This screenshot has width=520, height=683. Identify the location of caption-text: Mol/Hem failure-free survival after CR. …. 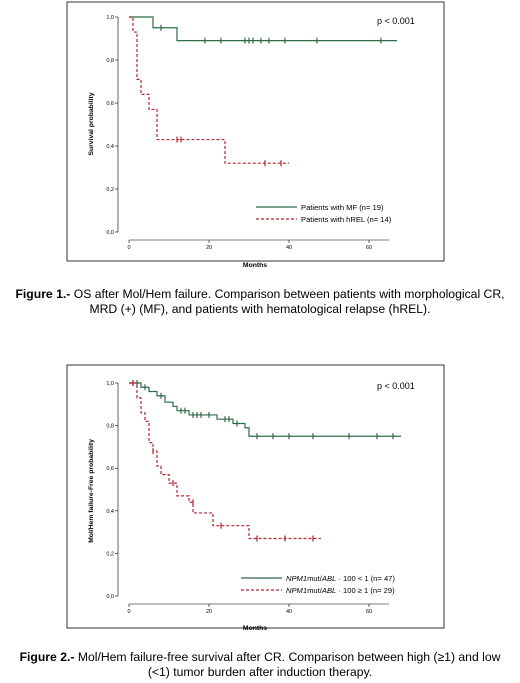
(287, 664).